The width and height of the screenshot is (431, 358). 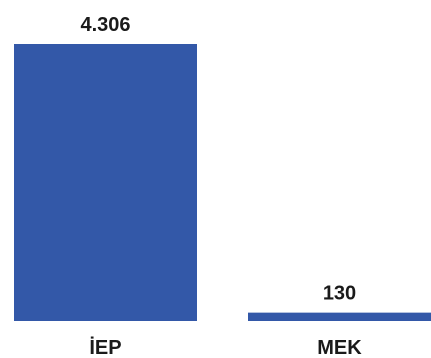 What do you see at coordinates (339, 294) in the screenshot?
I see `value-label-1: 130` at bounding box center [339, 294].